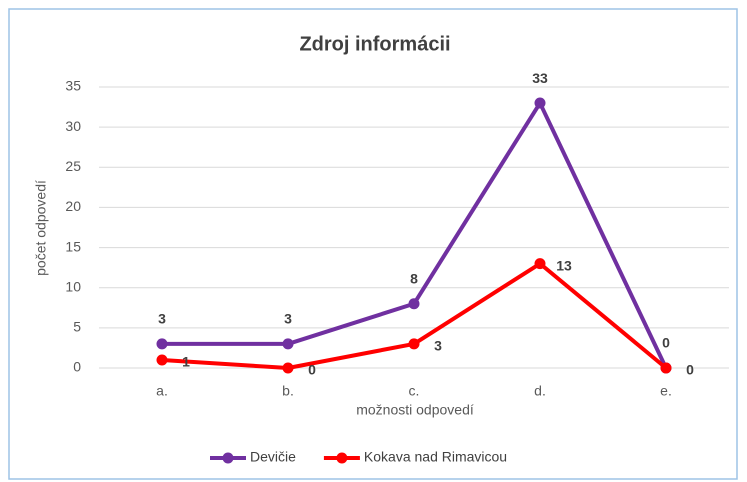  What do you see at coordinates (73, 126) in the screenshot?
I see `y-tick-label: 30` at bounding box center [73, 126].